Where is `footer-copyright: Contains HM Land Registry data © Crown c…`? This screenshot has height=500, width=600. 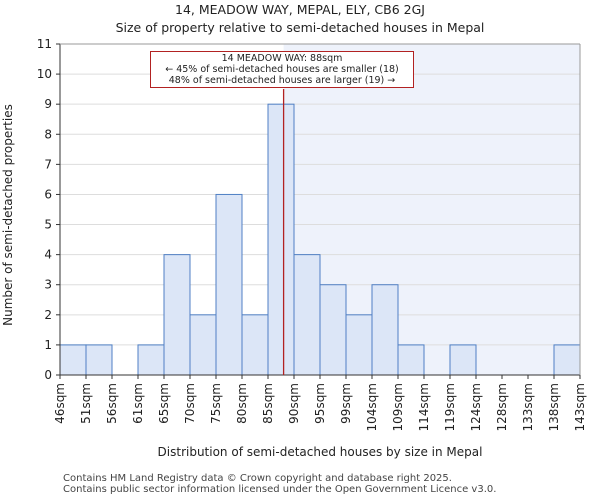
footer-copyright: Contains HM Land Registry data © Crown c… is located at coordinates (257, 478).